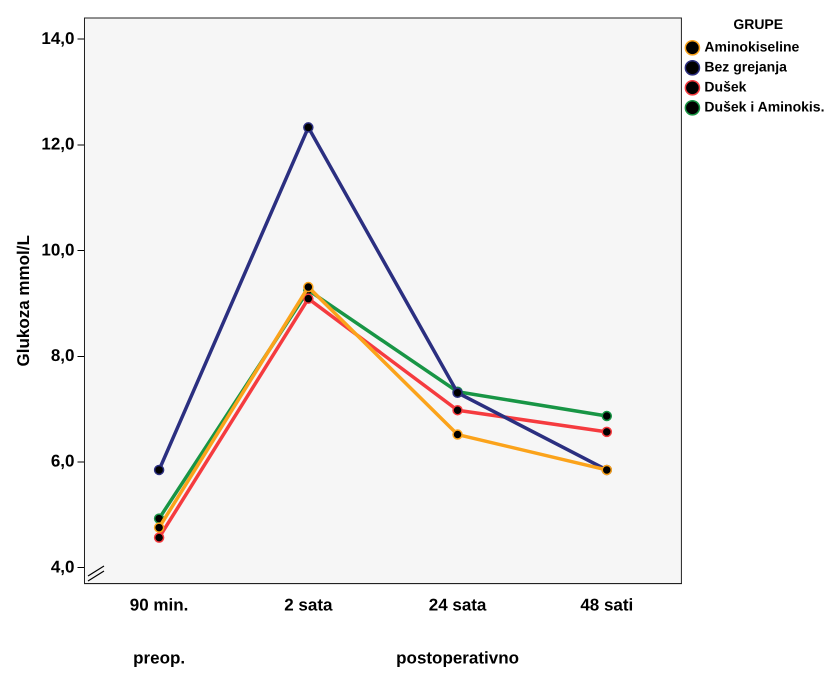 Image resolution: width=840 pixels, height=692 pixels. What do you see at coordinates (308, 604) in the screenshot?
I see `x-tick-label: 2 sata` at bounding box center [308, 604].